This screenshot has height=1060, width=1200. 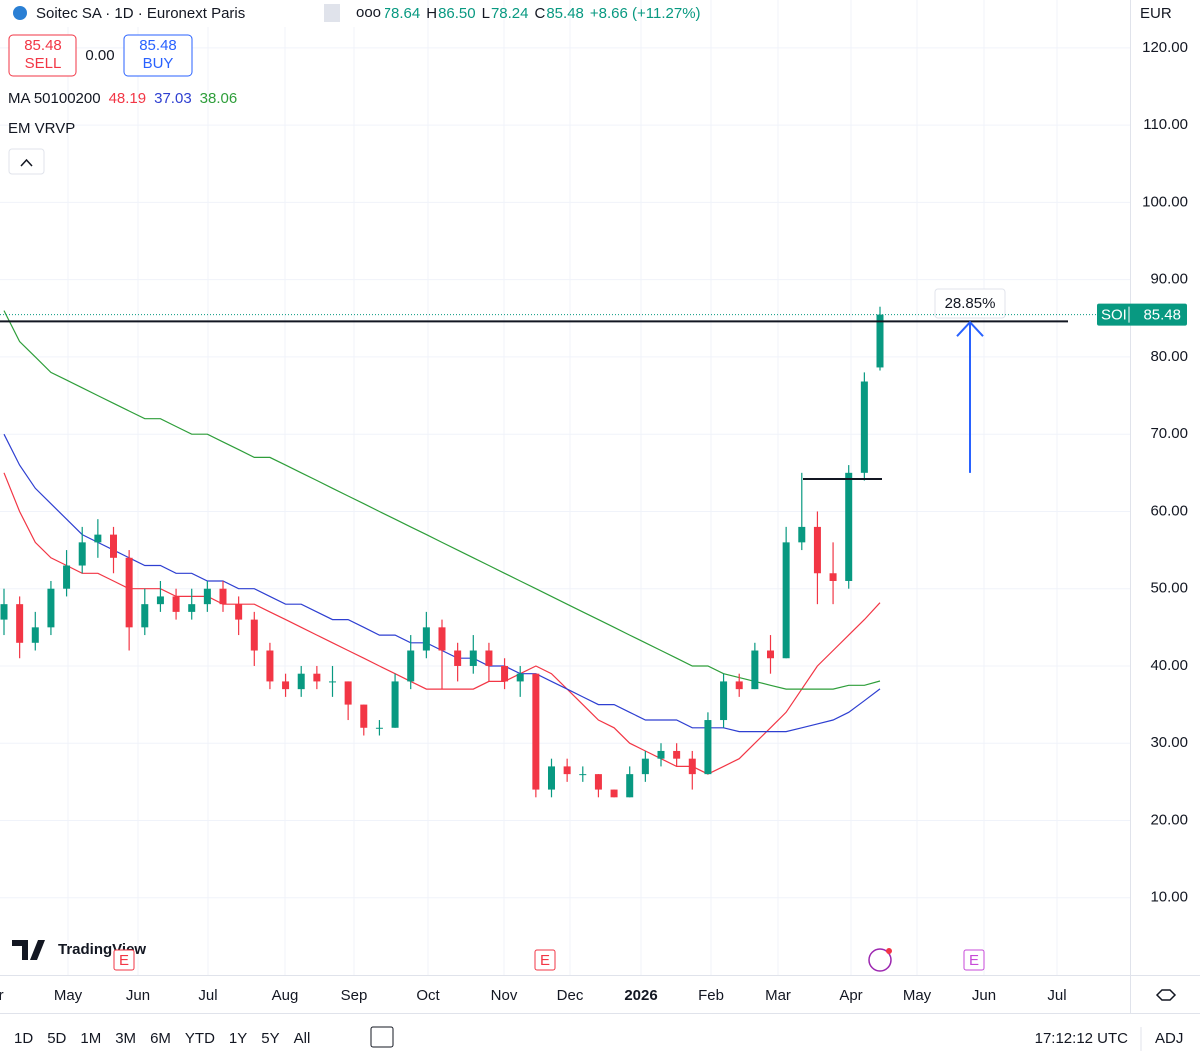 I want to click on range-button: 1M, so click(x=90, y=1038).